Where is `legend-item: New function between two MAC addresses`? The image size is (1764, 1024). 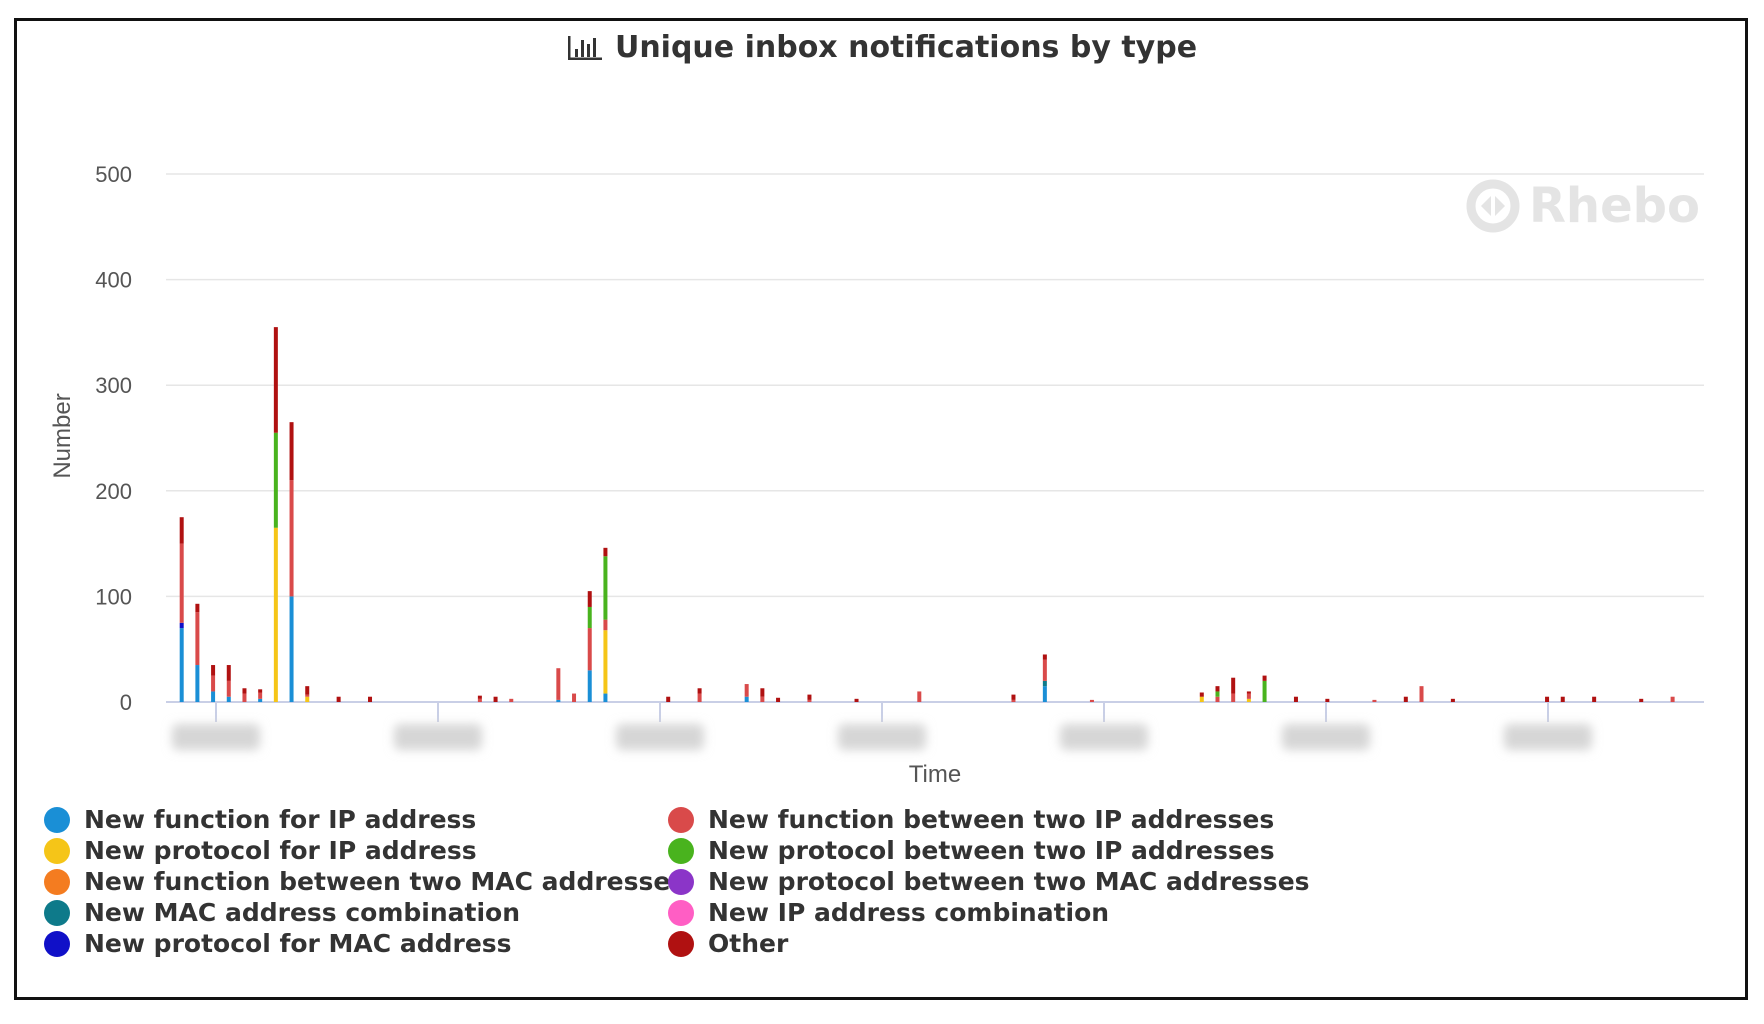
legend-item: New function between two MAC addresses is located at coordinates (364, 881).